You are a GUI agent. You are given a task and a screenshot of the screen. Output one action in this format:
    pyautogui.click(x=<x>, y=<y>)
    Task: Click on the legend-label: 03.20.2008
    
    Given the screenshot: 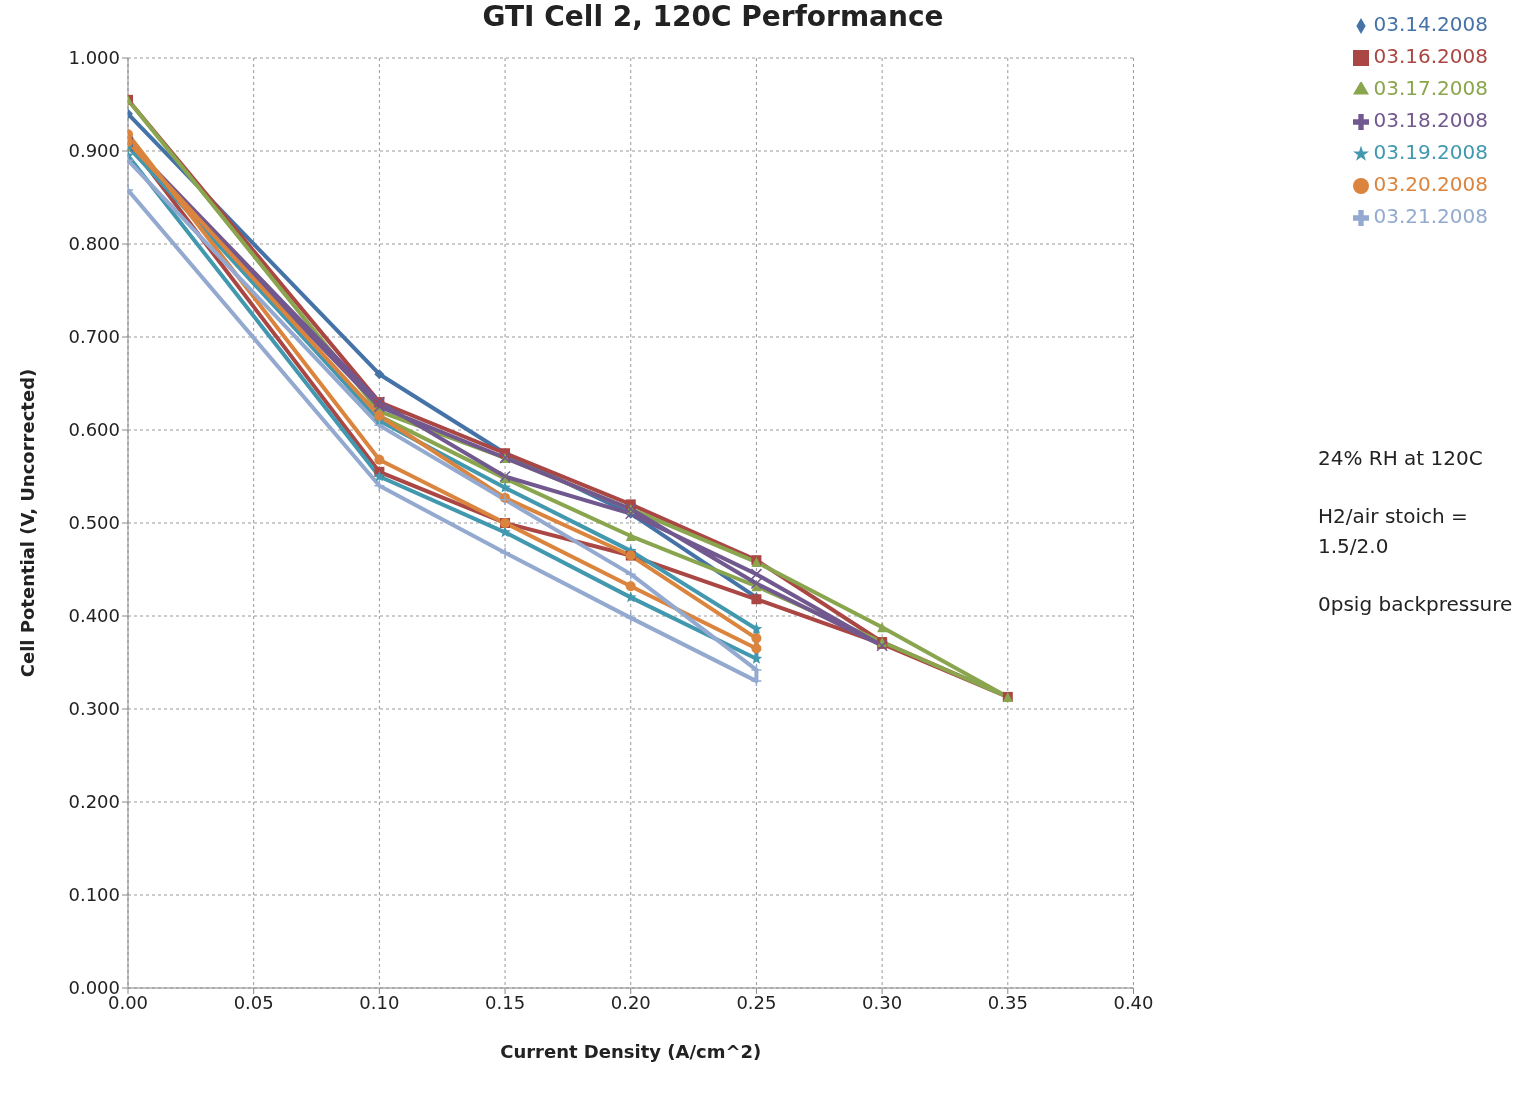 What is the action you would take?
    pyautogui.click(x=1430, y=184)
    